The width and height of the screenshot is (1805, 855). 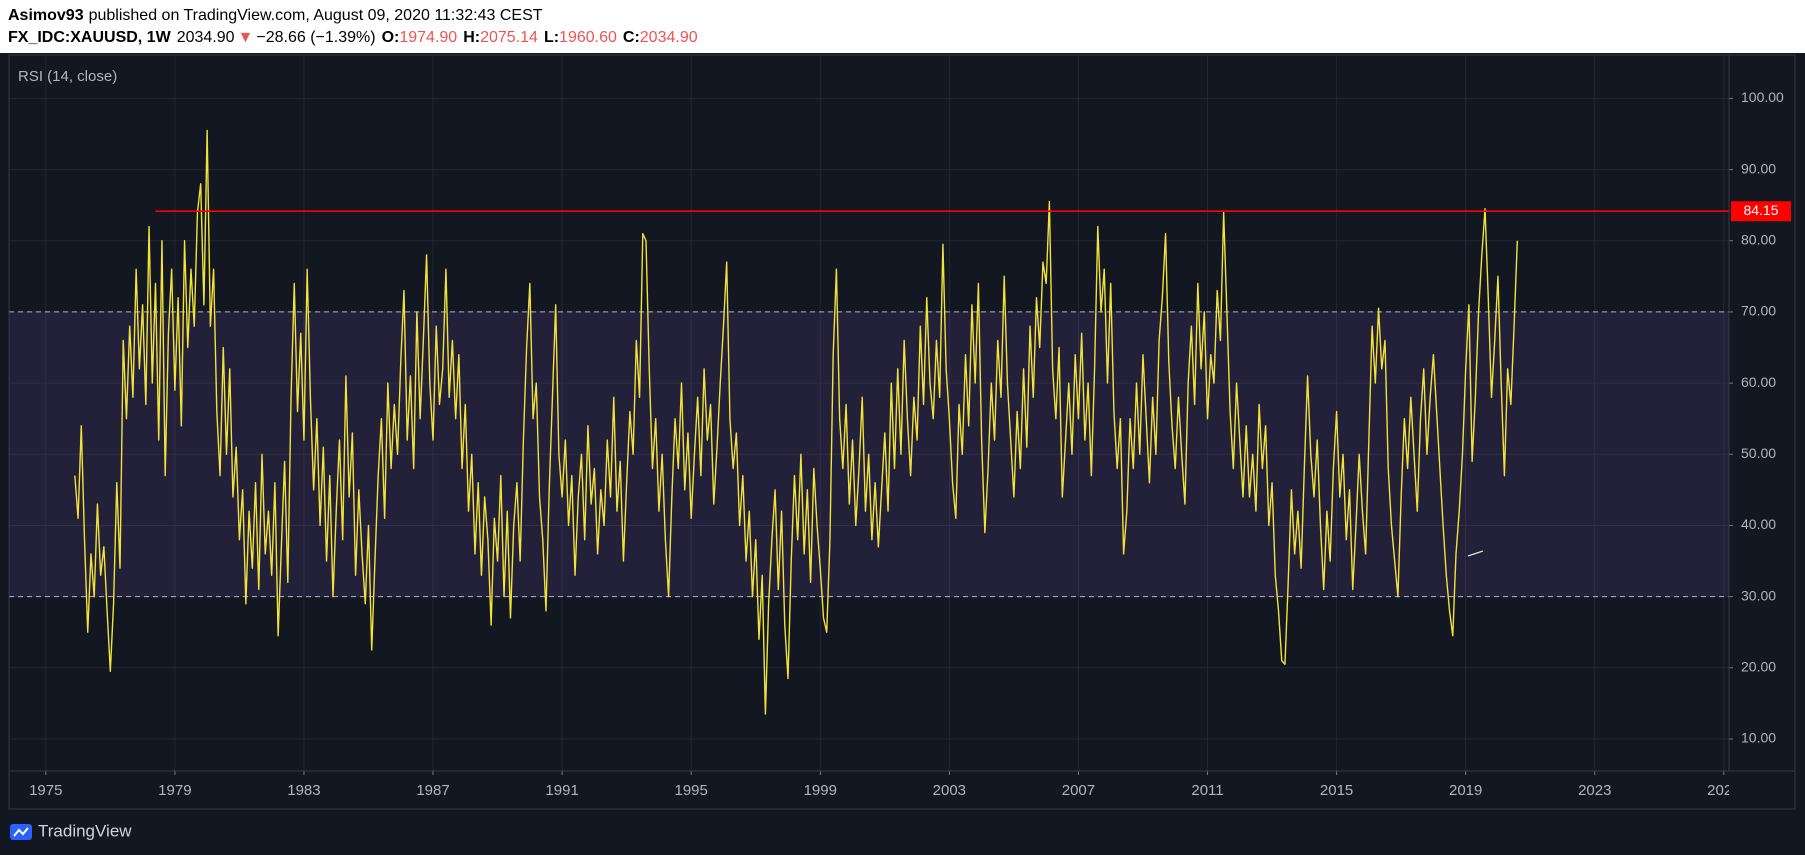 What do you see at coordinates (432, 790) in the screenshot?
I see `x-tick-label: 1987` at bounding box center [432, 790].